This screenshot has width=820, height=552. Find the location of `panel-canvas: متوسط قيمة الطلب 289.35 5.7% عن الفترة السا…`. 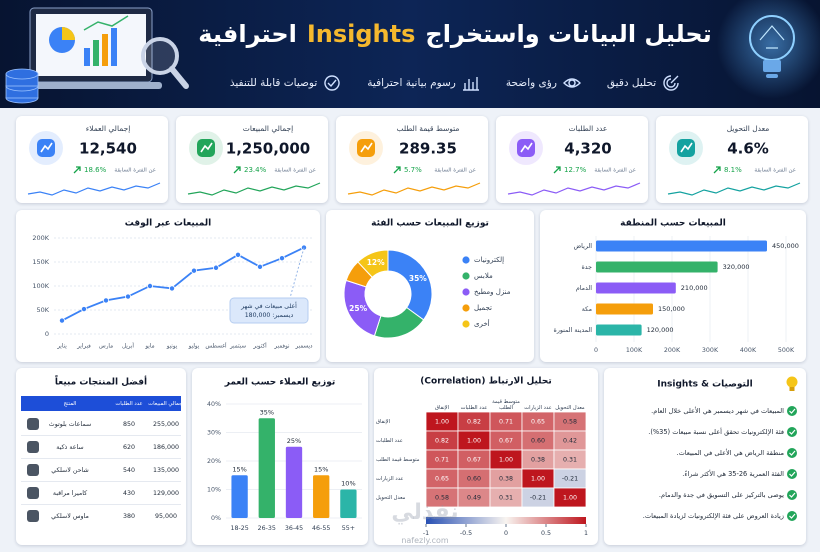

panel-canvas: متوسط قيمة الطلب 289.35 5.7% عن الفترة السا… is located at coordinates (414, 160).